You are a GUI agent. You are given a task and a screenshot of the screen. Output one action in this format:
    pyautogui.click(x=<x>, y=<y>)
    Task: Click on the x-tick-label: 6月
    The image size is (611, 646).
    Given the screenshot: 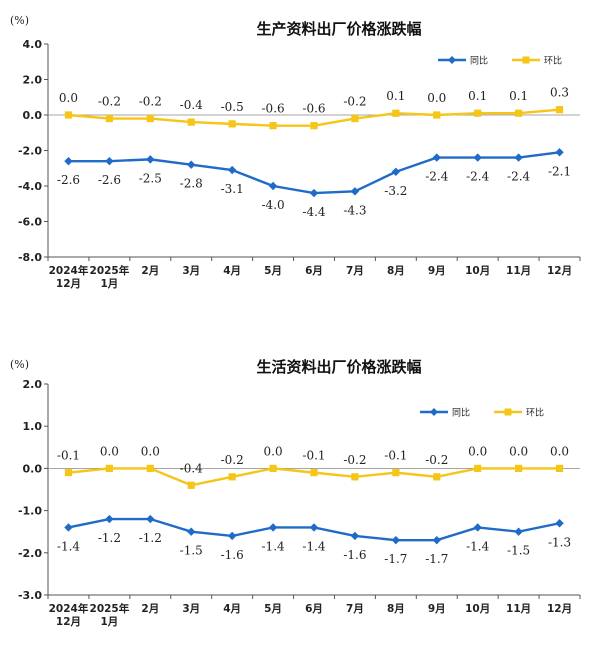 What is the action you would take?
    pyautogui.click(x=314, y=271)
    